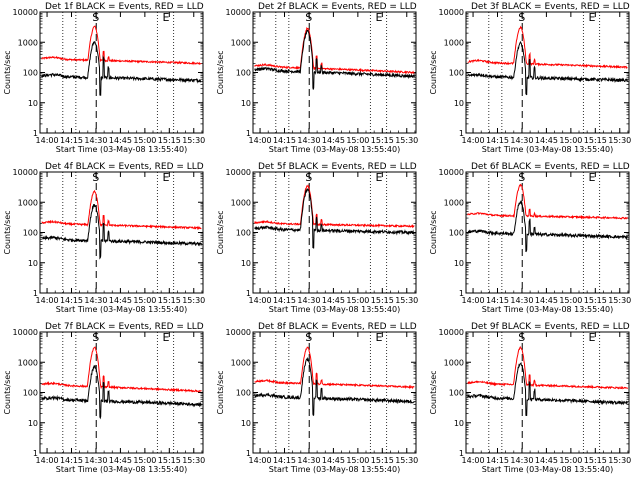  I want to click on chart-title: Det 8f BLACK = Events, RED = LLD, so click(337, 327).